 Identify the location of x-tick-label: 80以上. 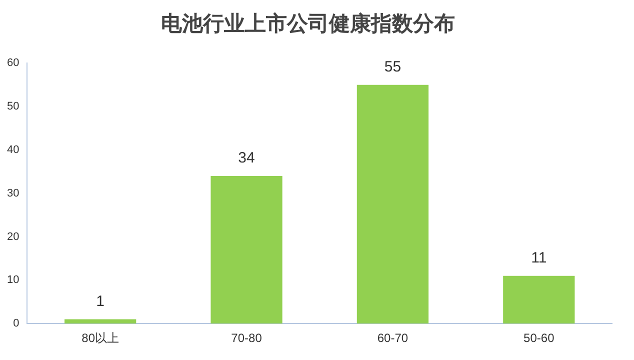
(101, 338).